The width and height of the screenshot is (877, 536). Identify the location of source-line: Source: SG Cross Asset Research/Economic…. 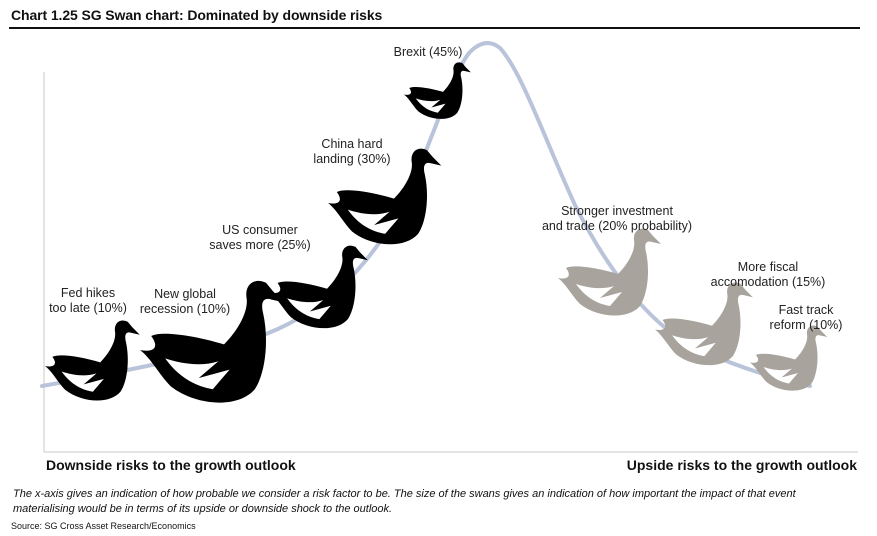
(103, 526).